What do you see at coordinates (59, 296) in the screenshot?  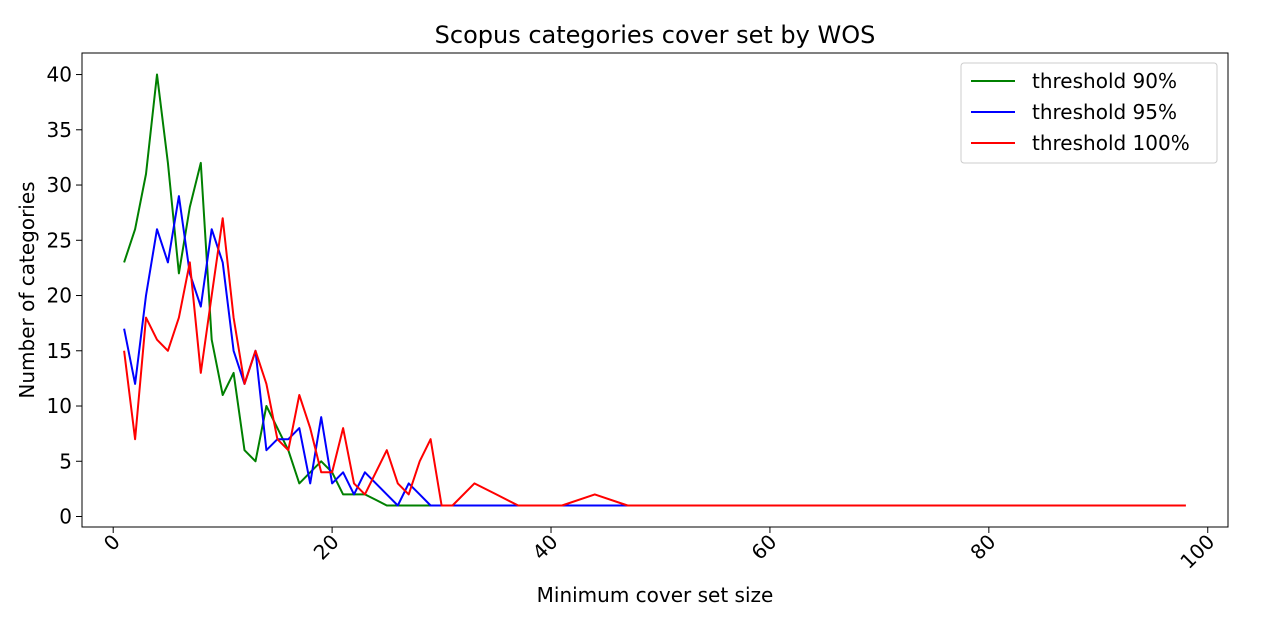 I see `y-tick-label: 20` at bounding box center [59, 296].